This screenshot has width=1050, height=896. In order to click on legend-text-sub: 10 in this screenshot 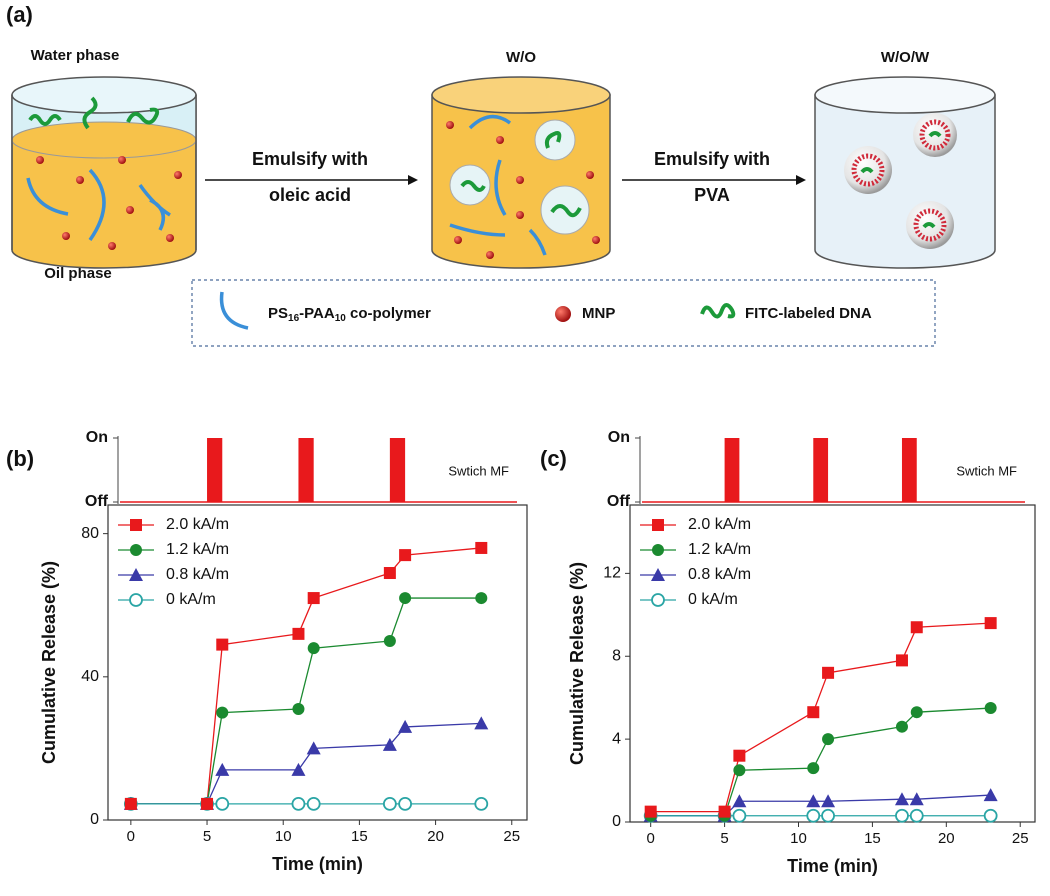, I will do `click(341, 318)`.